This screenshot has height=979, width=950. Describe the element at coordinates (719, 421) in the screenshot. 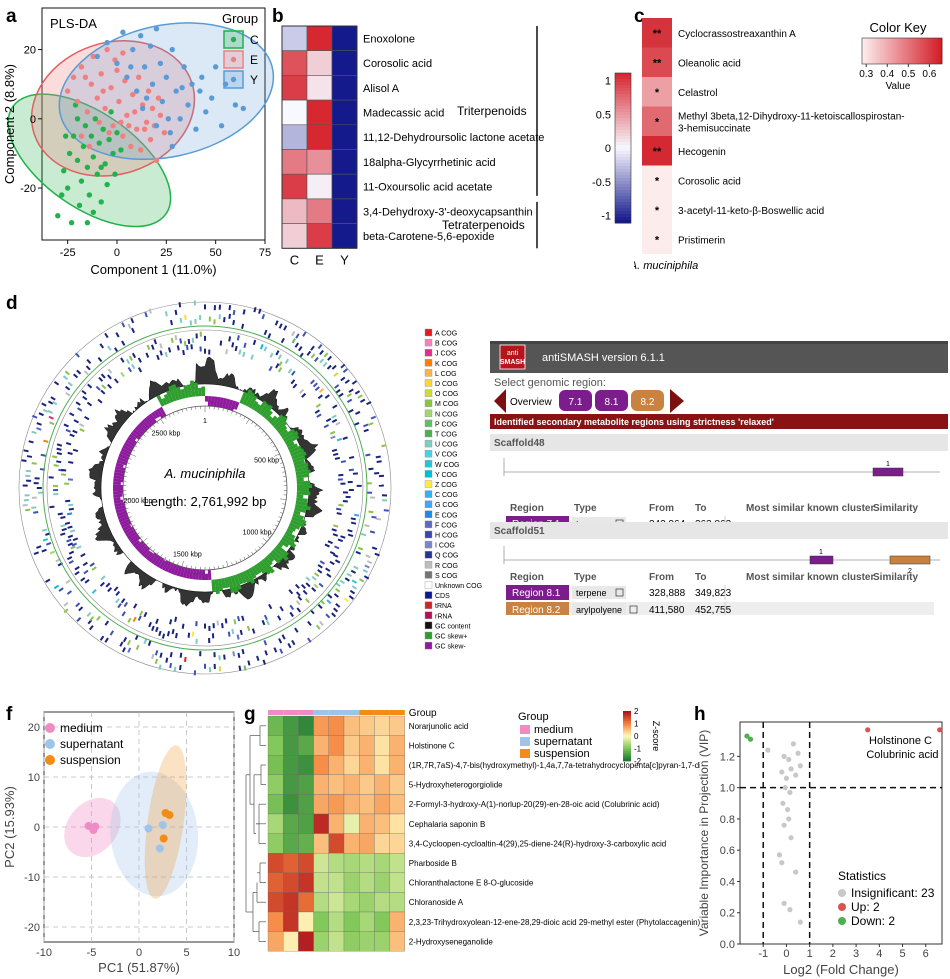

I see `banner-bar` at that location.